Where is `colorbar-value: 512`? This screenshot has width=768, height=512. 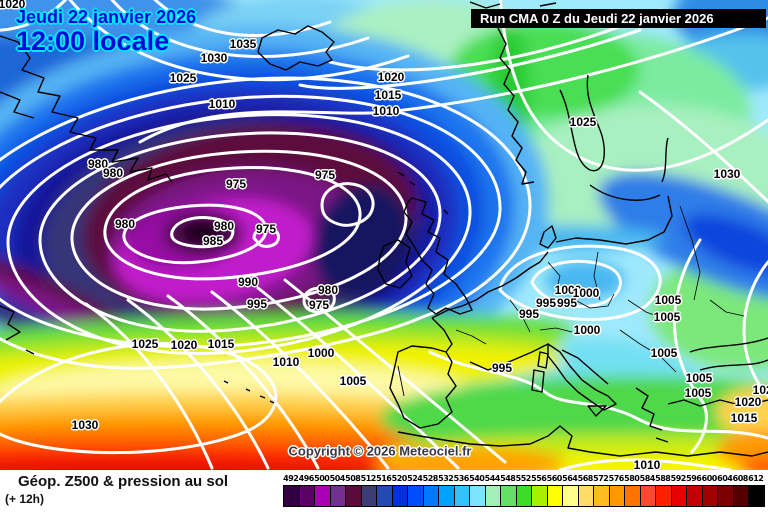
colorbar-value: 512 is located at coordinates (368, 478).